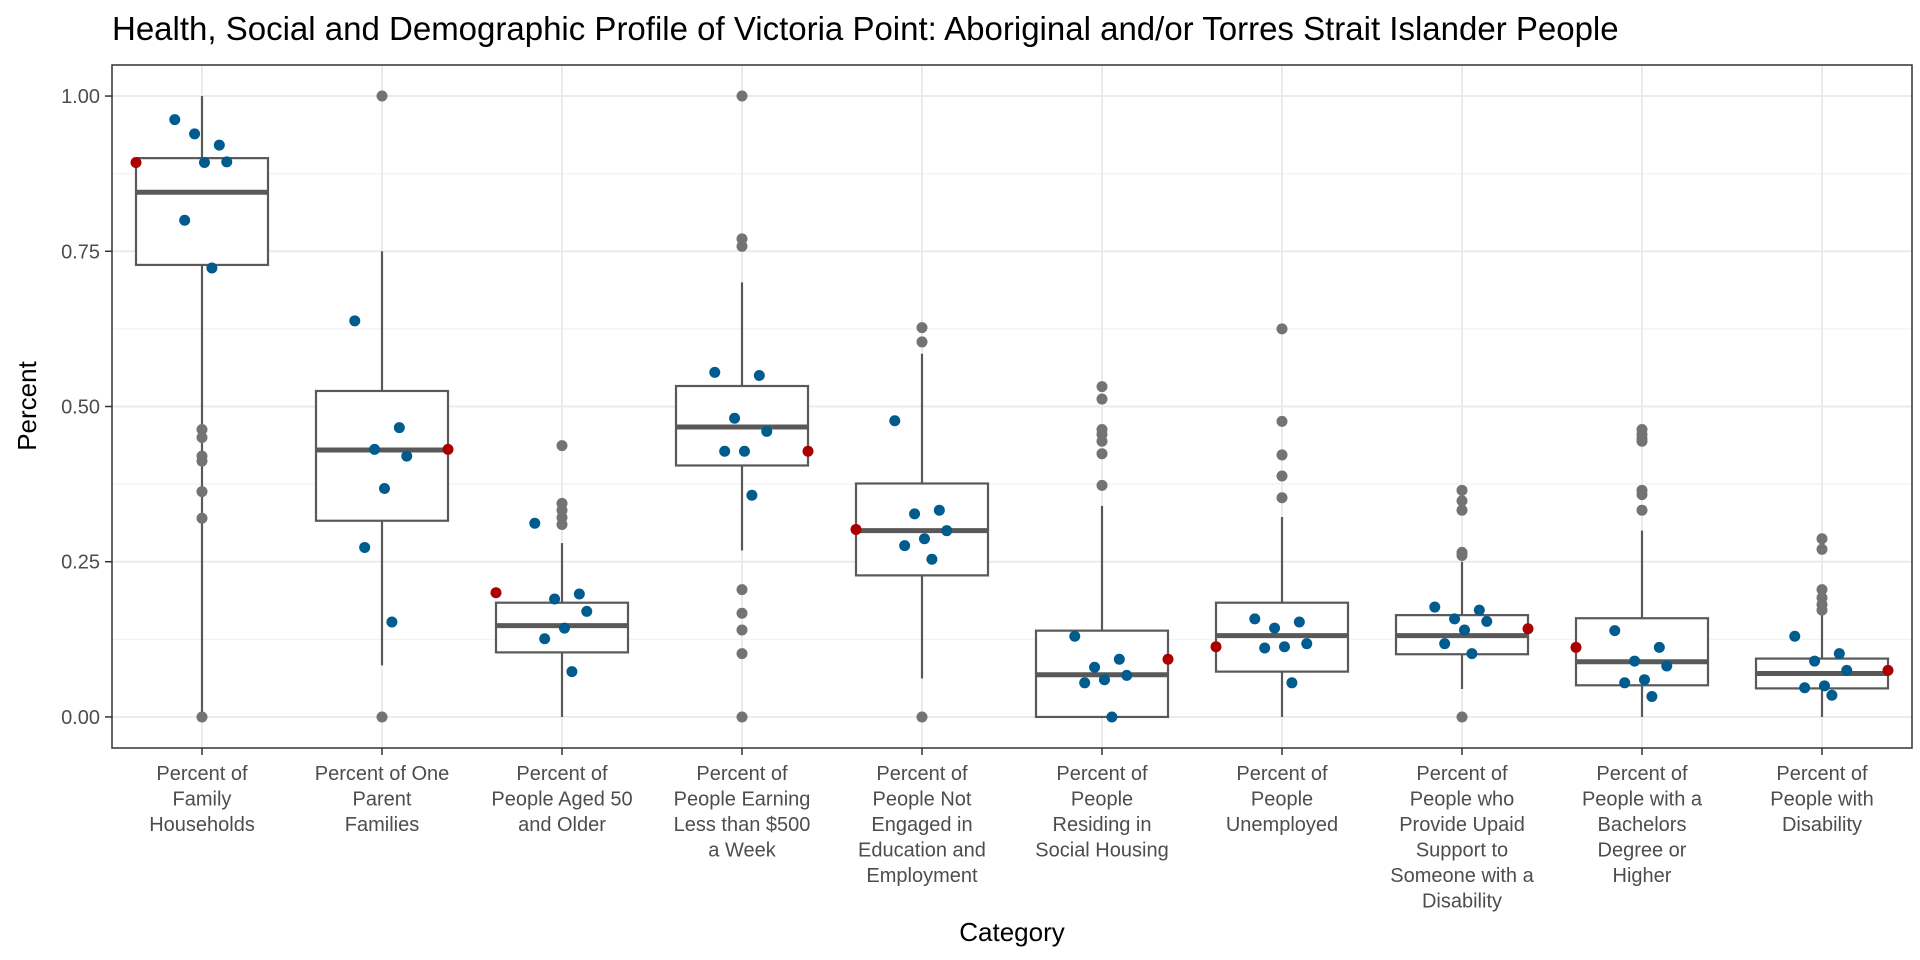  Describe the element at coordinates (1821, 799) in the screenshot. I see `x-tick-label: Percent of People with Disability` at that location.